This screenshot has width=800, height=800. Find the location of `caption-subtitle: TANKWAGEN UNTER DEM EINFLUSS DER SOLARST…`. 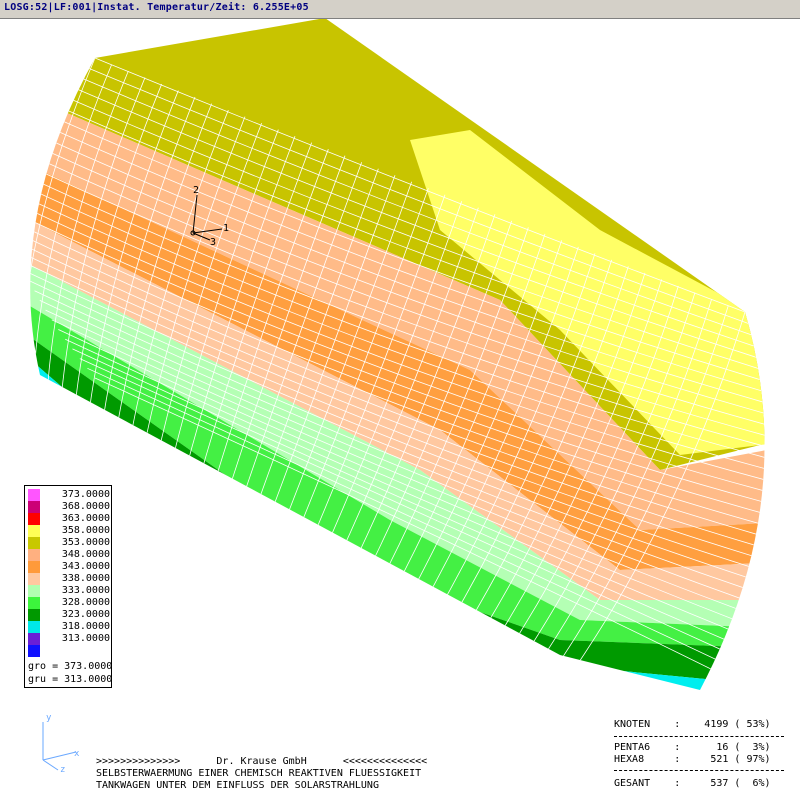

caption-subtitle: TANKWAGEN UNTER DEM EINFLUSS DER SOLARST… is located at coordinates (237, 785).